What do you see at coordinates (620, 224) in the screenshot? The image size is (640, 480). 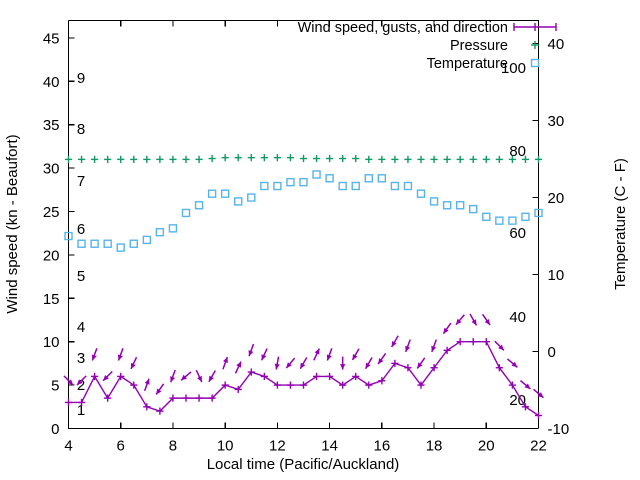 I see `y-axis-right-title: Temperature (C - F)` at bounding box center [620, 224].